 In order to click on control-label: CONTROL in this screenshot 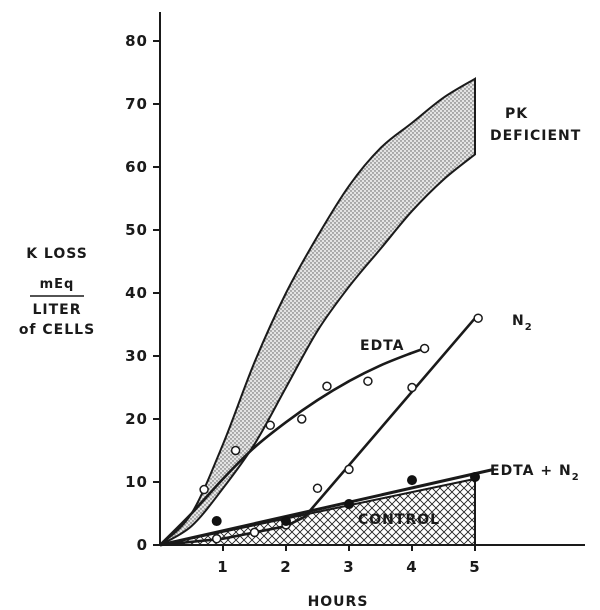, I will do `click(399, 520)`.